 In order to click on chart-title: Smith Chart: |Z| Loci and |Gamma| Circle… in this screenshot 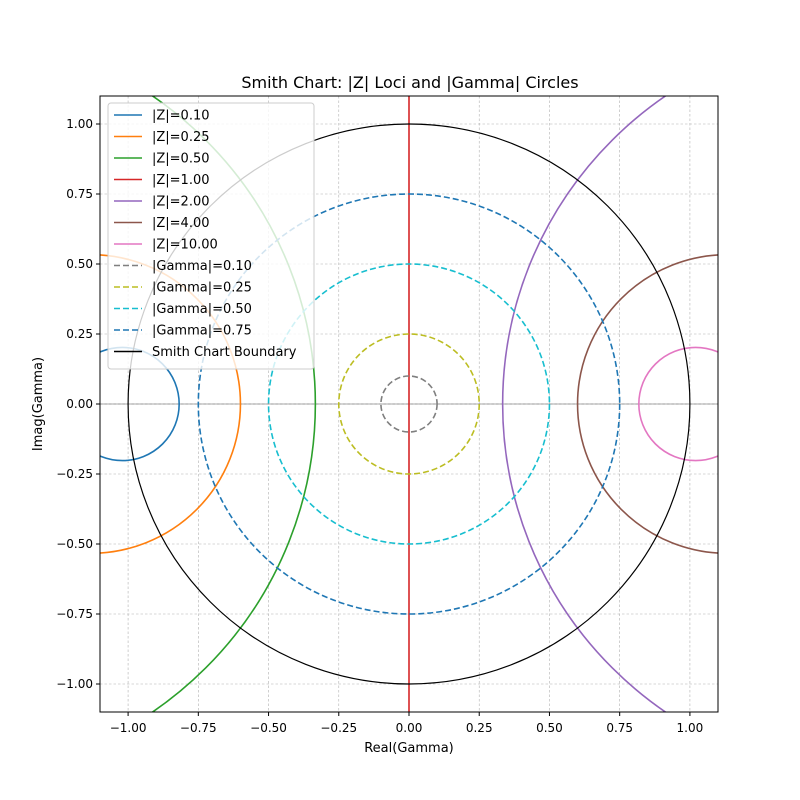, I will do `click(409, 82)`.